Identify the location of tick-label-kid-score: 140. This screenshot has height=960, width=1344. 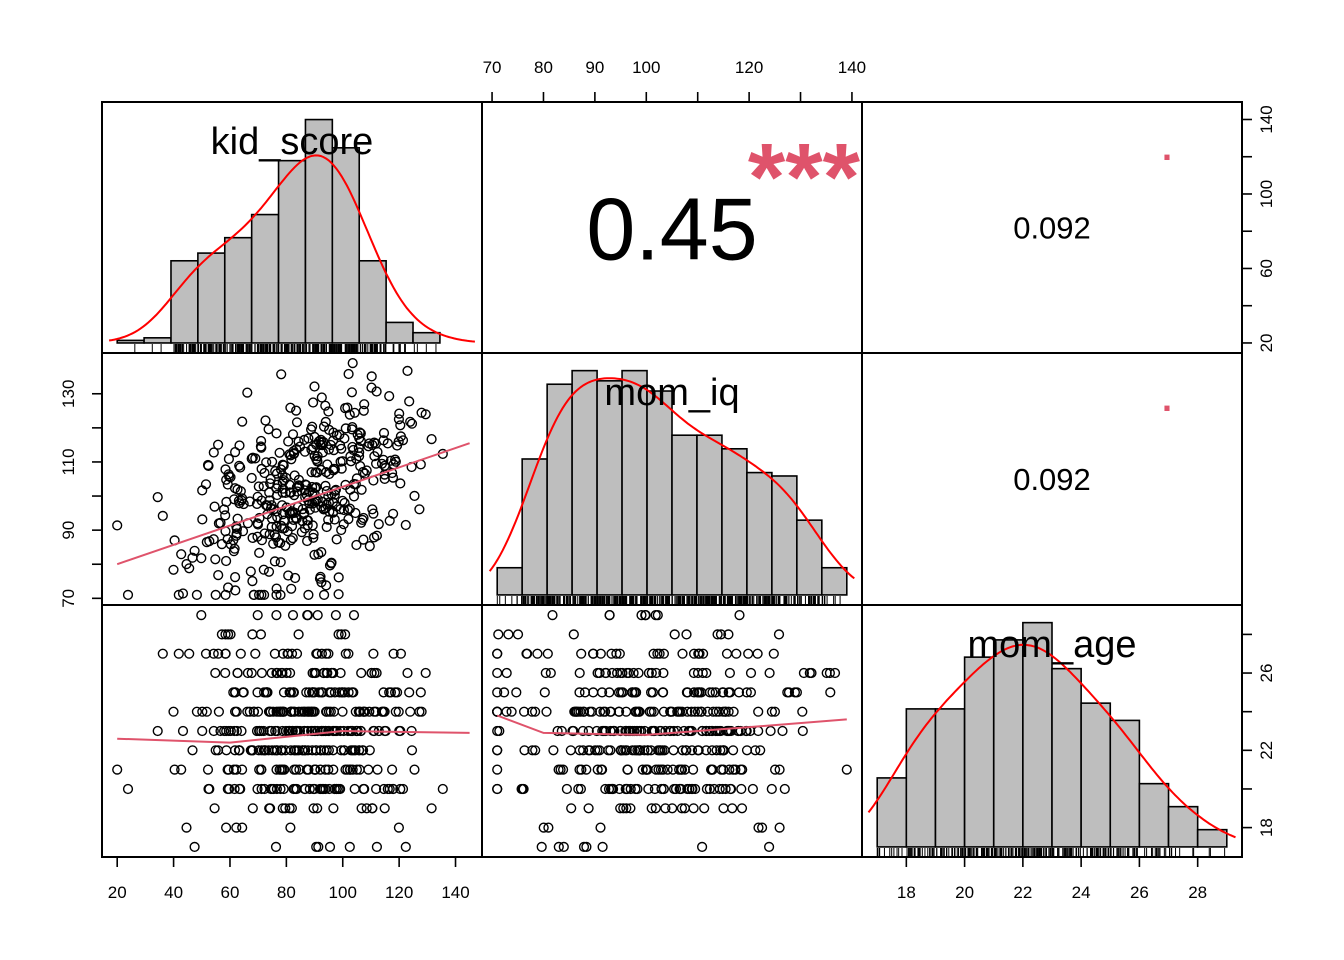
(455, 892).